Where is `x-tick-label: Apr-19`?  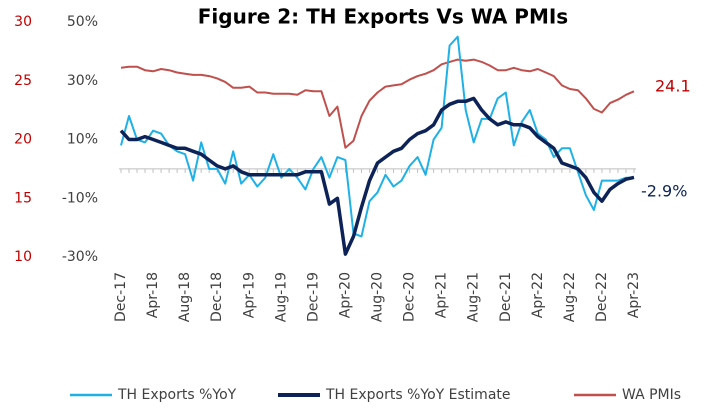
x-tick-label: Apr-19 is located at coordinates (249, 295).